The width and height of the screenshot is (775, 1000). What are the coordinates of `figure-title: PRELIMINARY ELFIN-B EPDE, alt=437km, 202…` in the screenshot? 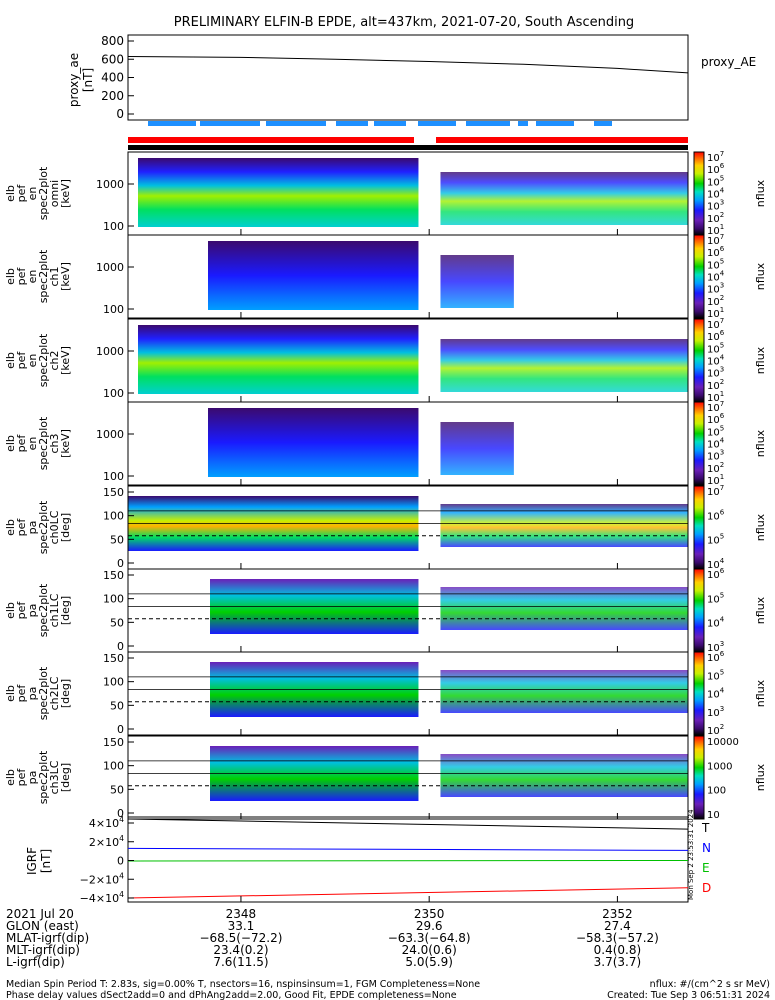 It's located at (404, 22).